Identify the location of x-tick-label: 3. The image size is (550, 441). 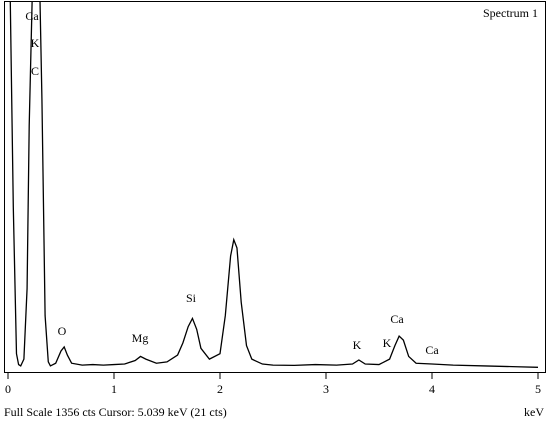
(326, 389).